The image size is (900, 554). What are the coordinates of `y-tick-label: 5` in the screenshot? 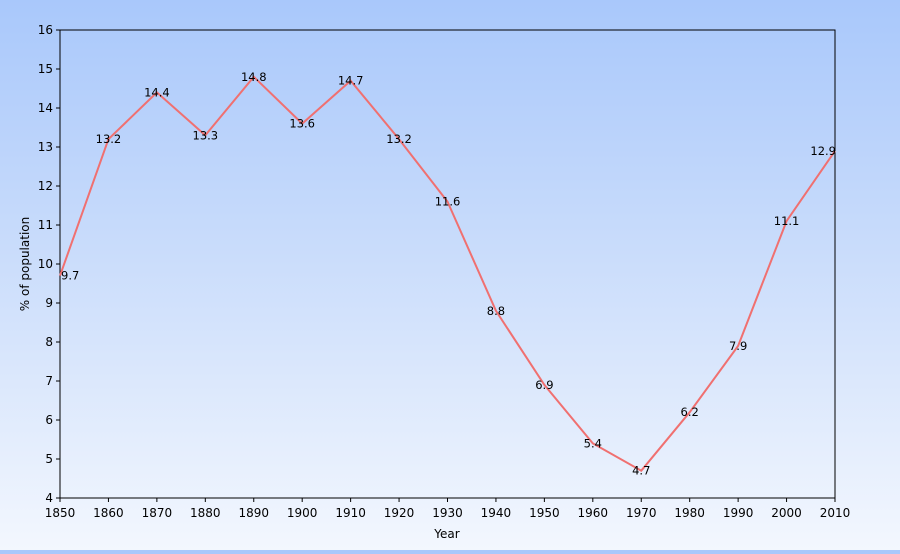 It's located at (49, 459).